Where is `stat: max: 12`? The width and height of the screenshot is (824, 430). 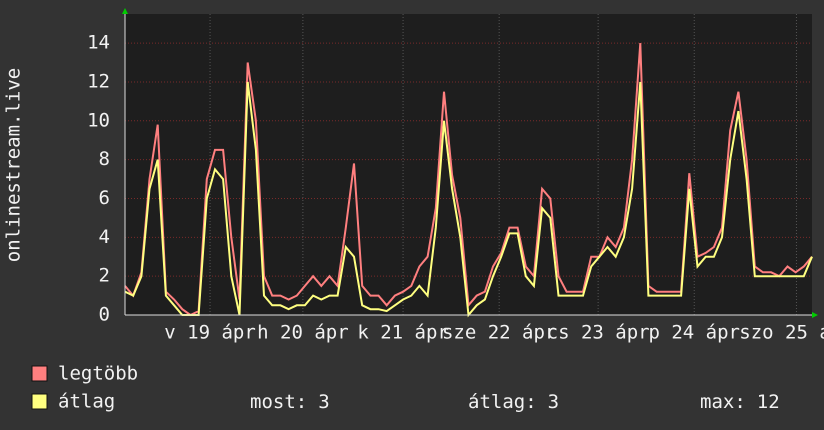
stat: max: 12 is located at coordinates (740, 402).